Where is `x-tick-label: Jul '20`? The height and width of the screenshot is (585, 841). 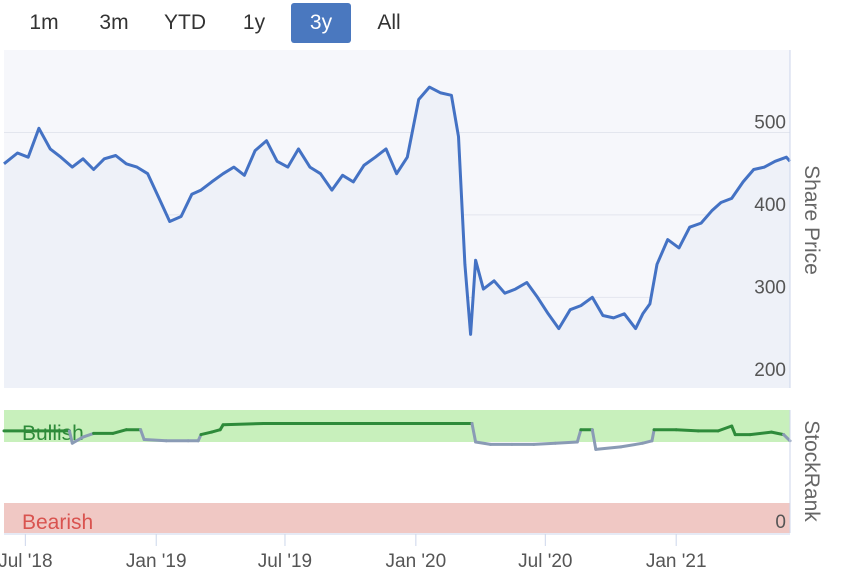
x-tick-label: Jul '20 is located at coordinates (545, 561).